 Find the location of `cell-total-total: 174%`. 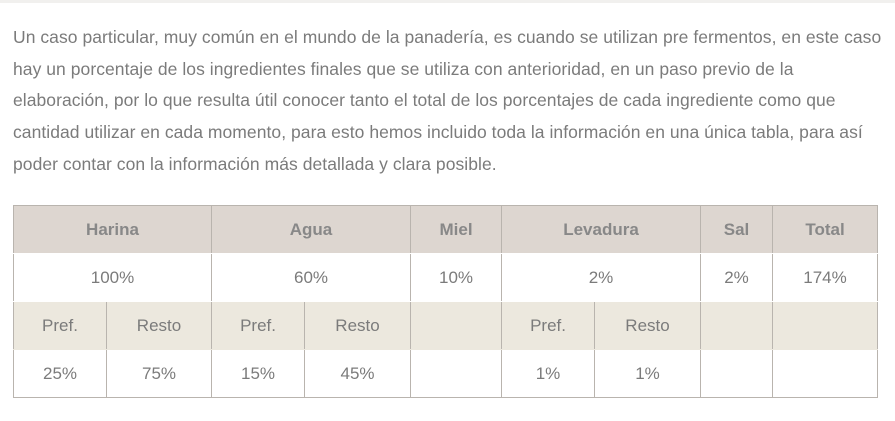

cell-total-total: 174% is located at coordinates (825, 277).